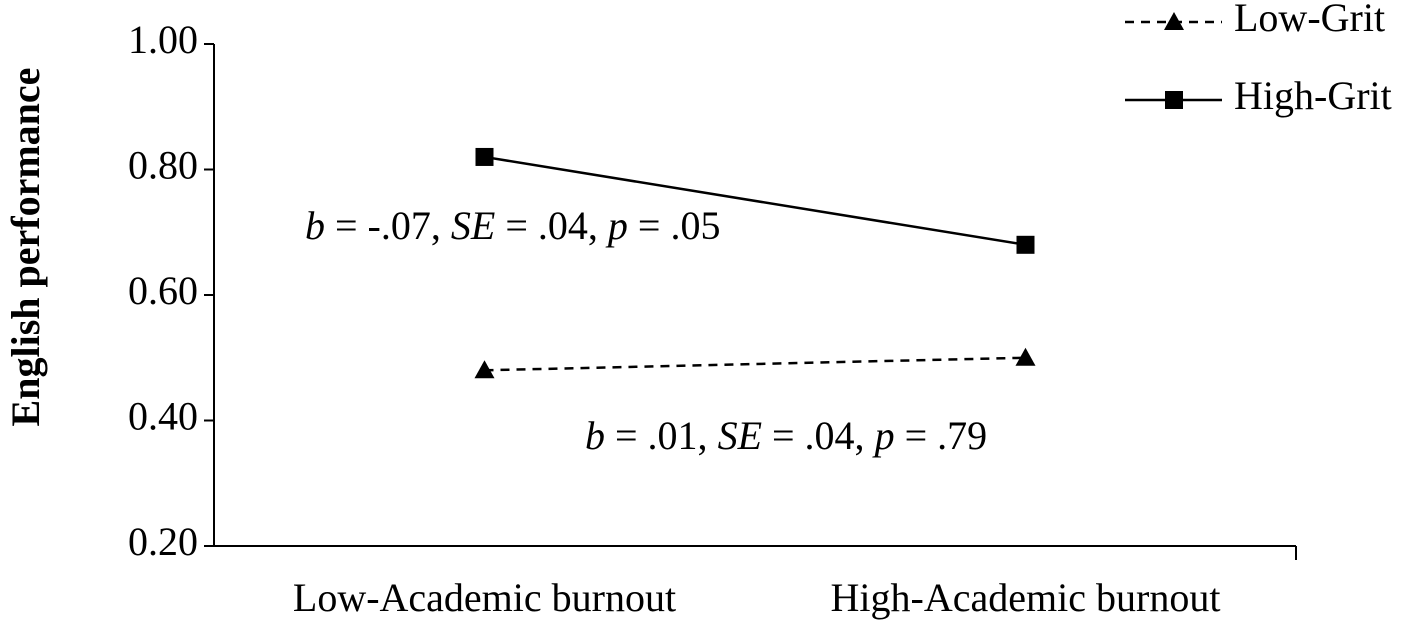  I want to click on x-tick-label: Low-Academic burnout, so click(484, 597).